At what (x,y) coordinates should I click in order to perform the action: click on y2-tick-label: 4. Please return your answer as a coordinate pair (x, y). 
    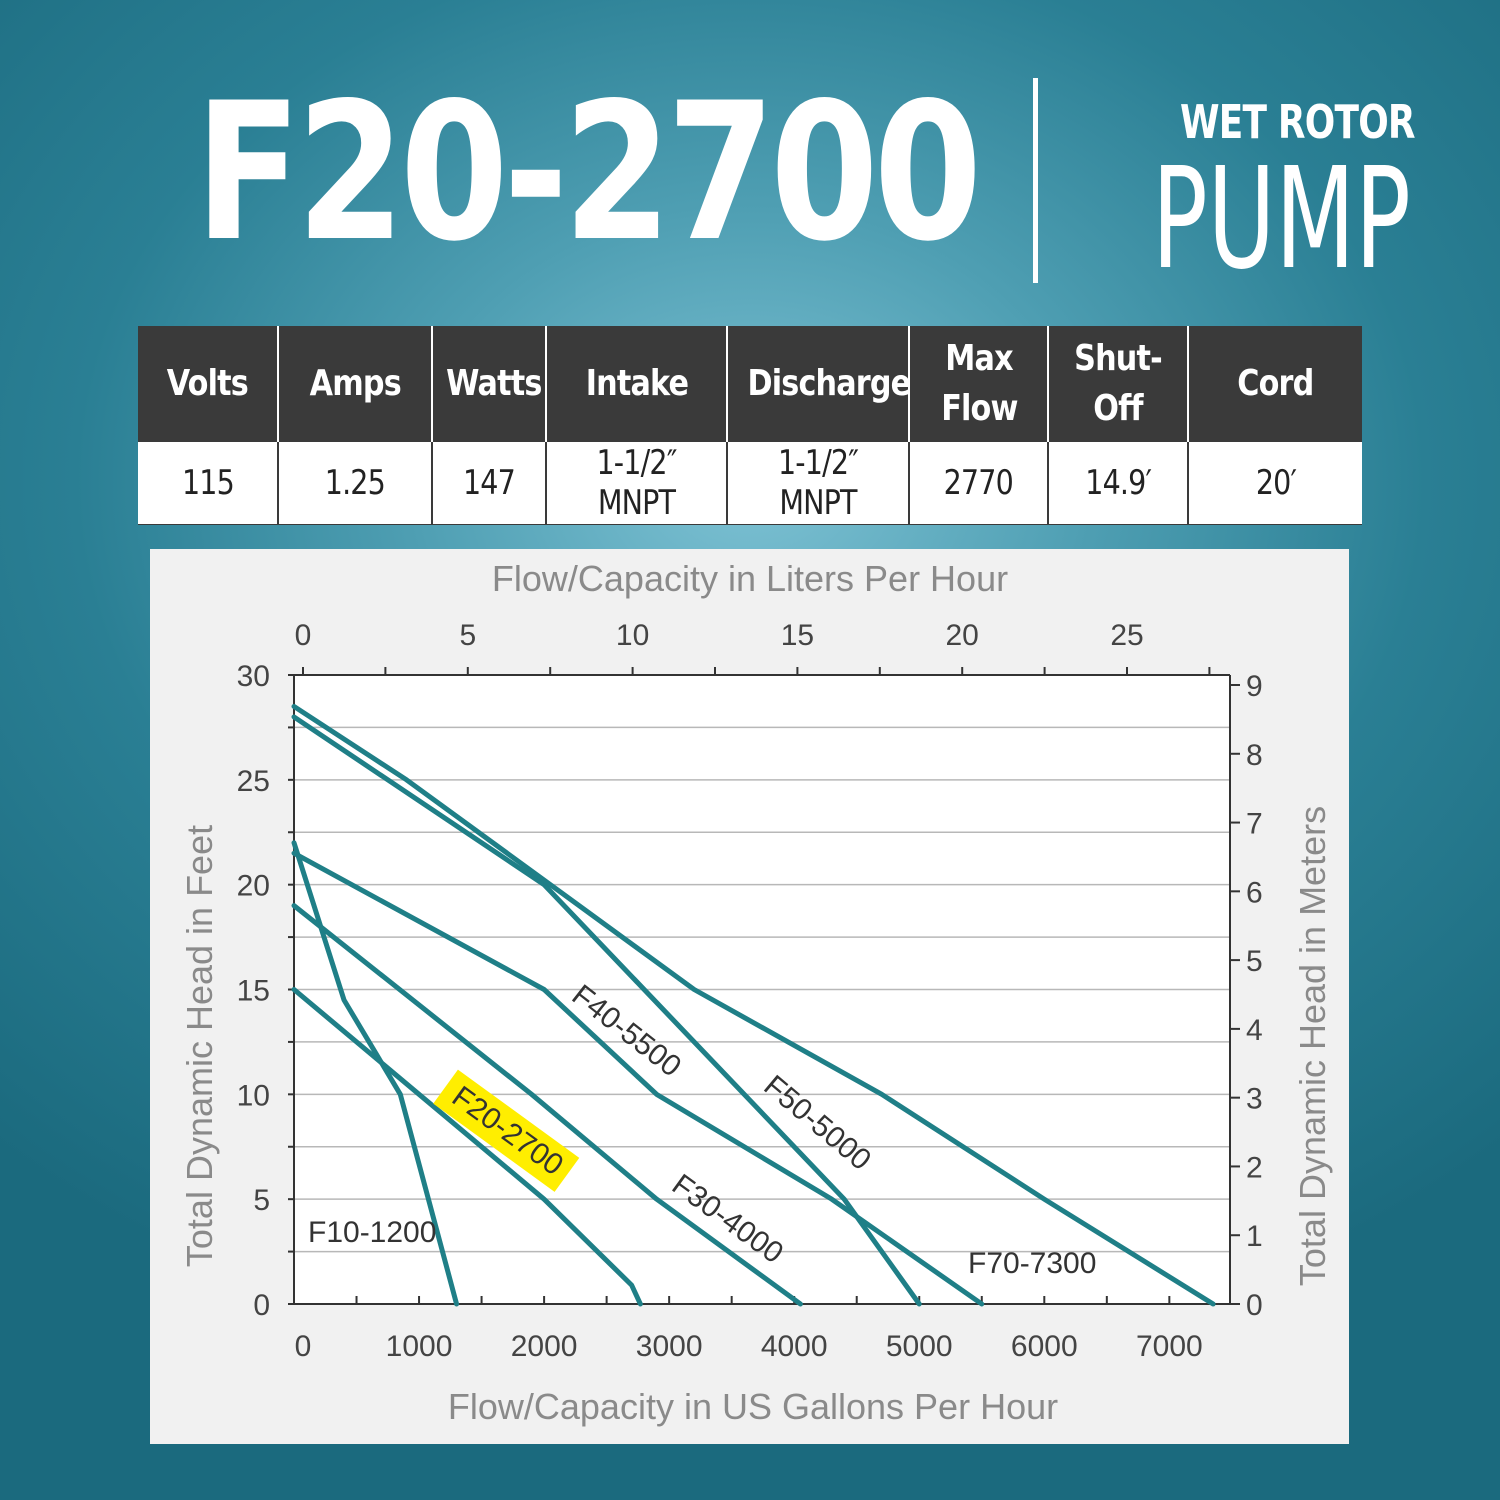
    Looking at the image, I should click on (1254, 1030).